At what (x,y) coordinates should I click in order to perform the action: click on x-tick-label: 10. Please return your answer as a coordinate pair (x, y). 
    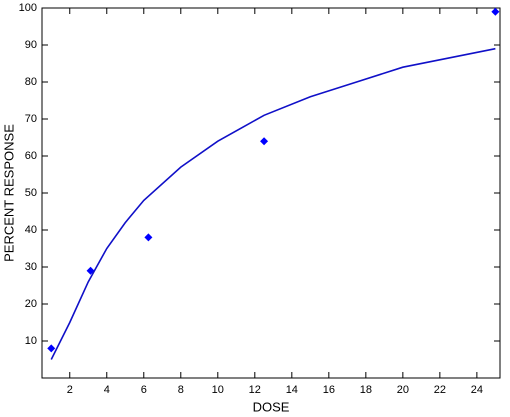
    Looking at the image, I should click on (218, 390).